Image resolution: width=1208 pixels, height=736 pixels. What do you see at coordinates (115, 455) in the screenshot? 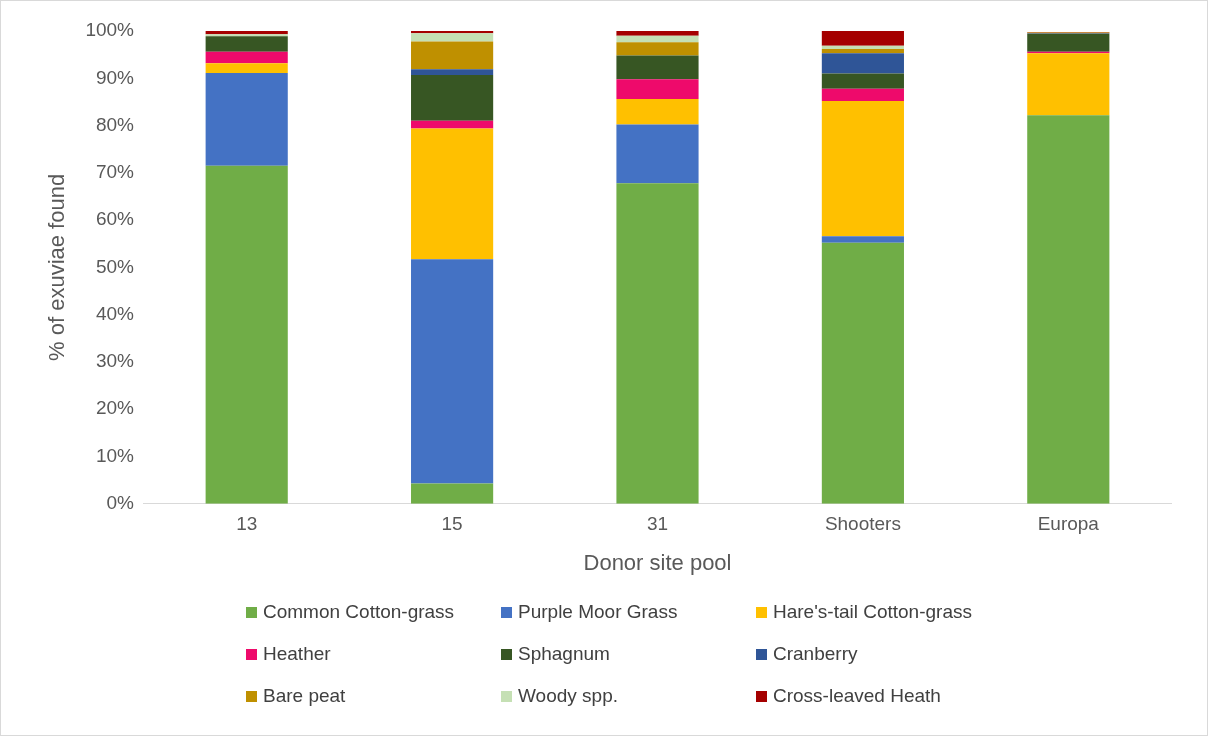
I see `y-tick-label: 10%` at bounding box center [115, 455].